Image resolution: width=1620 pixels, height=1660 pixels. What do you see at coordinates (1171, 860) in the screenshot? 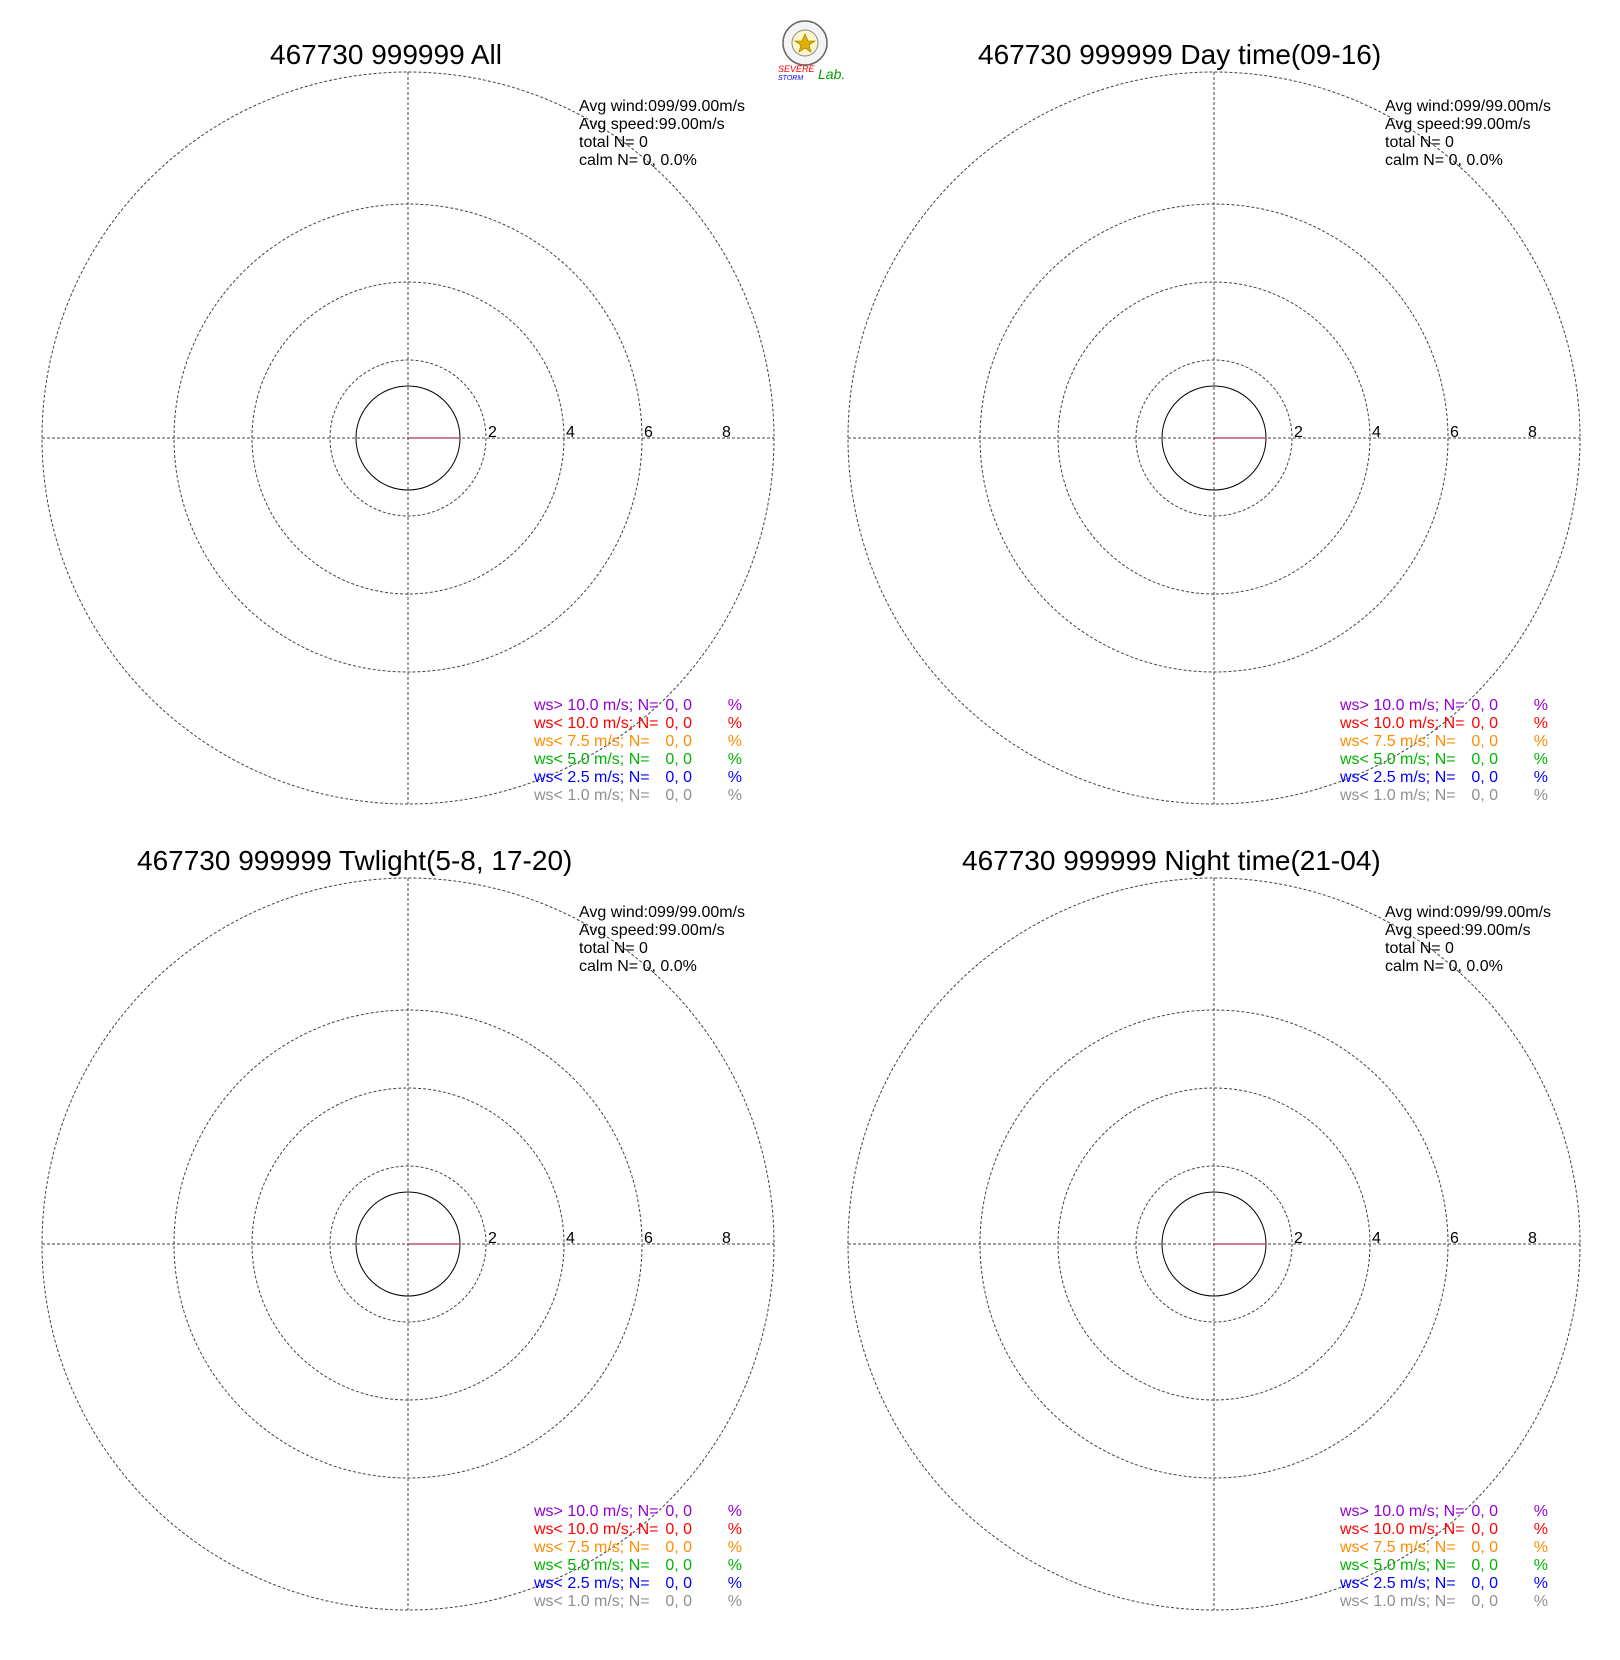
I see `panel-title: 467730 999999 Night time(21-04)` at bounding box center [1171, 860].